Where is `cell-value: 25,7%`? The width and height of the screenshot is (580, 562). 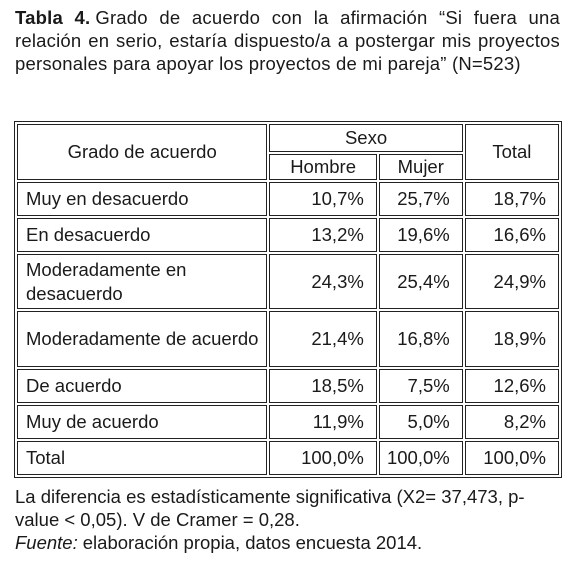 cell-value: 25,7% is located at coordinates (420, 199).